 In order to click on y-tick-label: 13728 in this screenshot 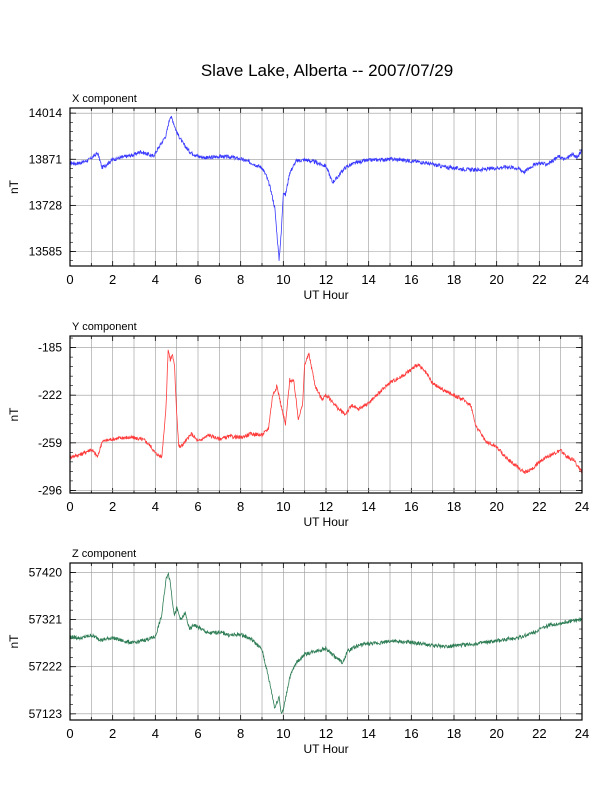, I will do `click(46, 205)`.